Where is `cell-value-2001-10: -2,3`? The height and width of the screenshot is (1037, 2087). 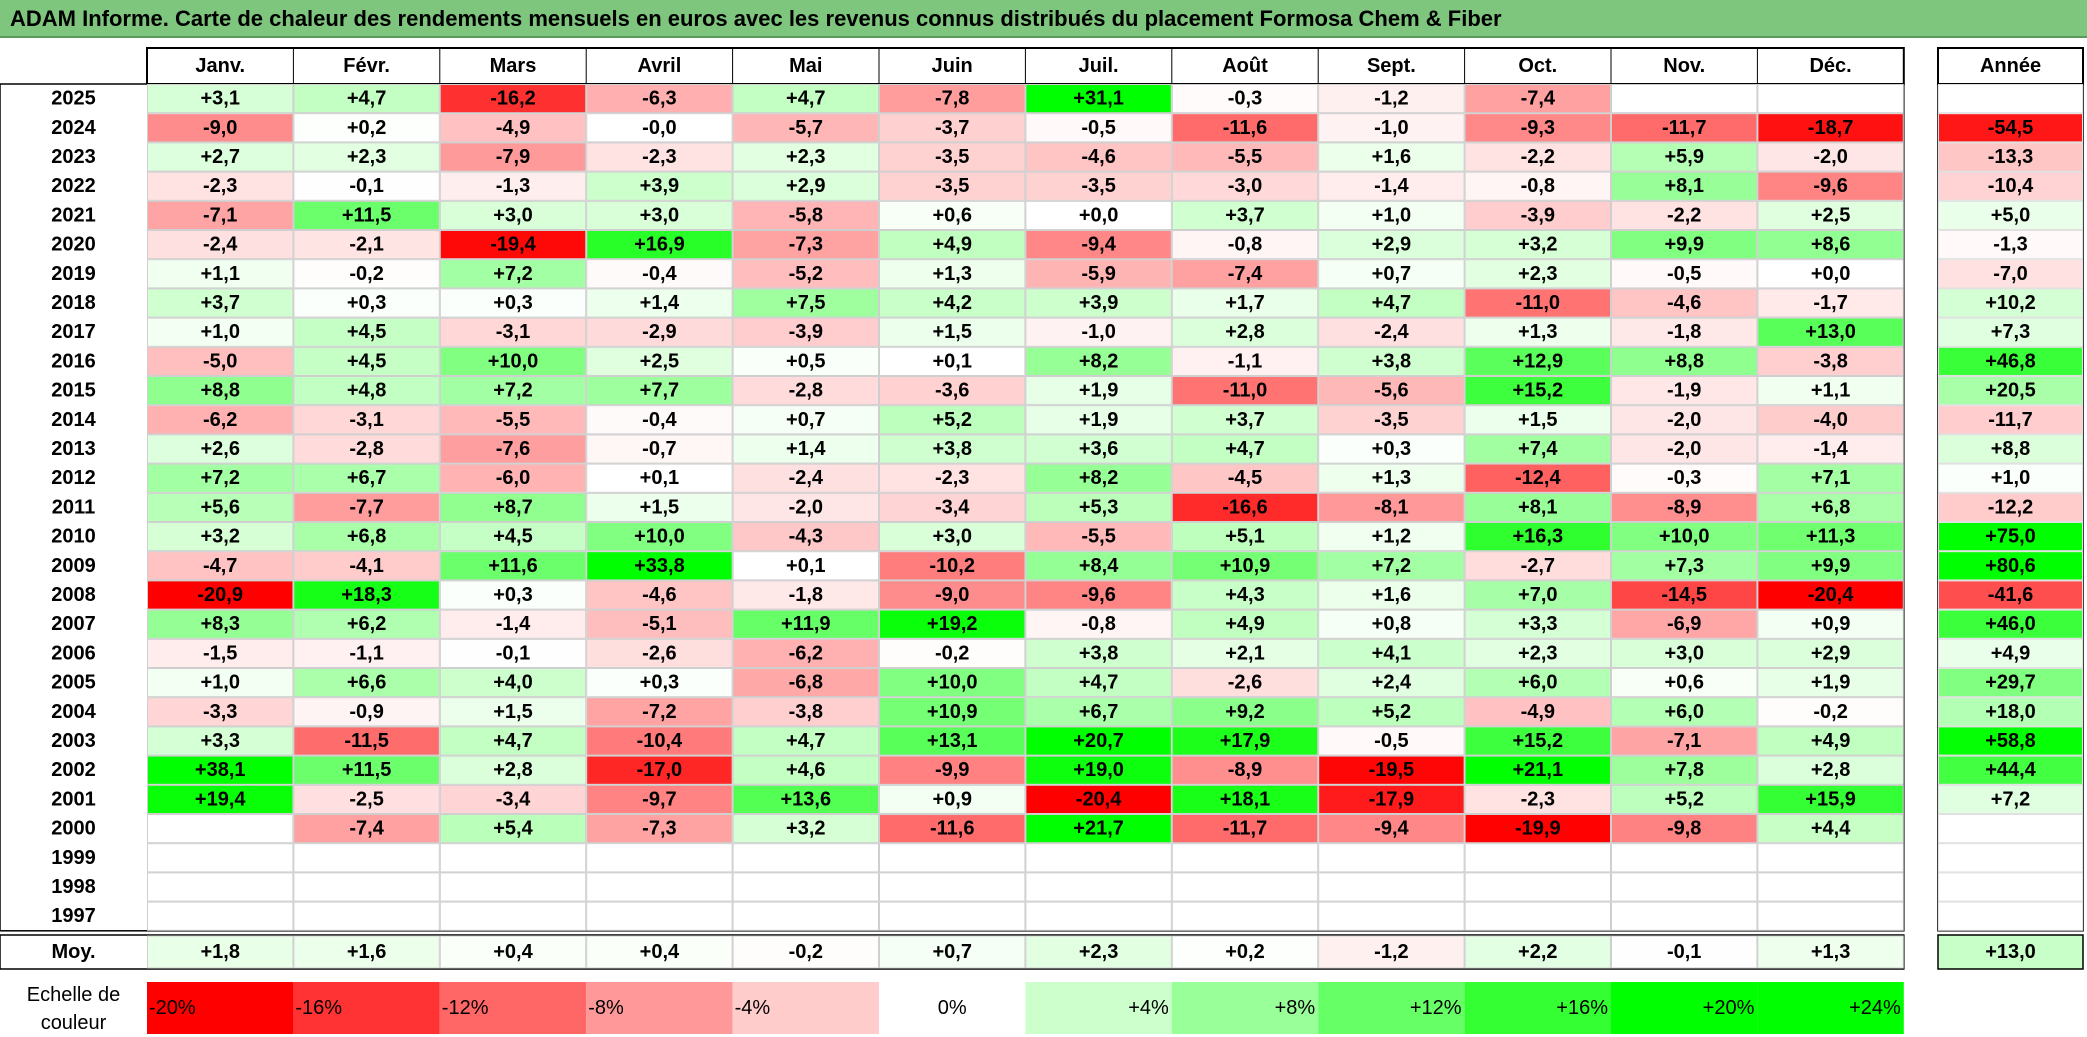
cell-value-2001-10: -2,3 is located at coordinates (1538, 799).